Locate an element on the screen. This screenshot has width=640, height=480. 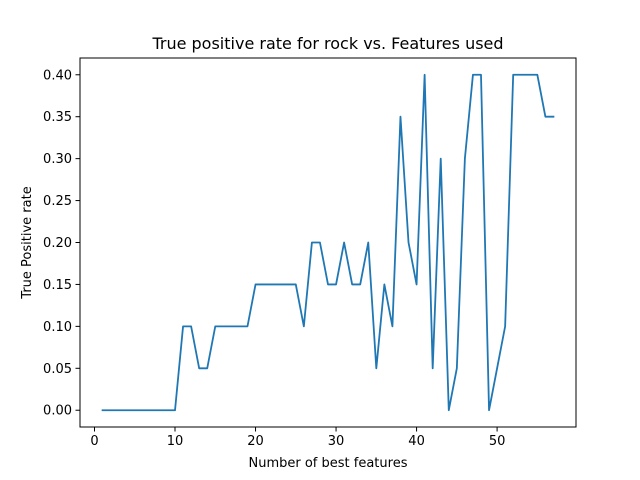
x-axis-label: Number of best features is located at coordinates (328, 463).